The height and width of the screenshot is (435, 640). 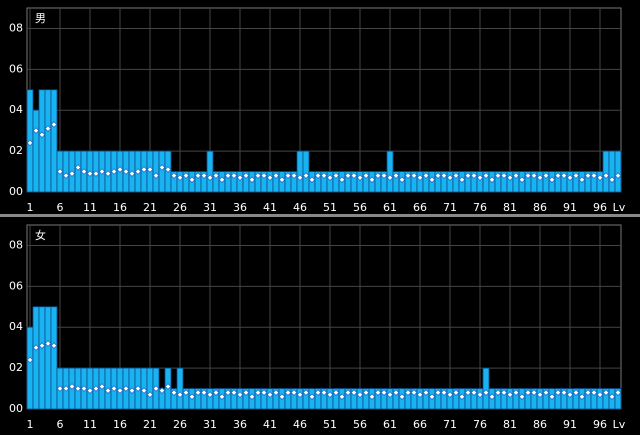 What do you see at coordinates (360, 424) in the screenshot?
I see `x-tick-label: 56` at bounding box center [360, 424].